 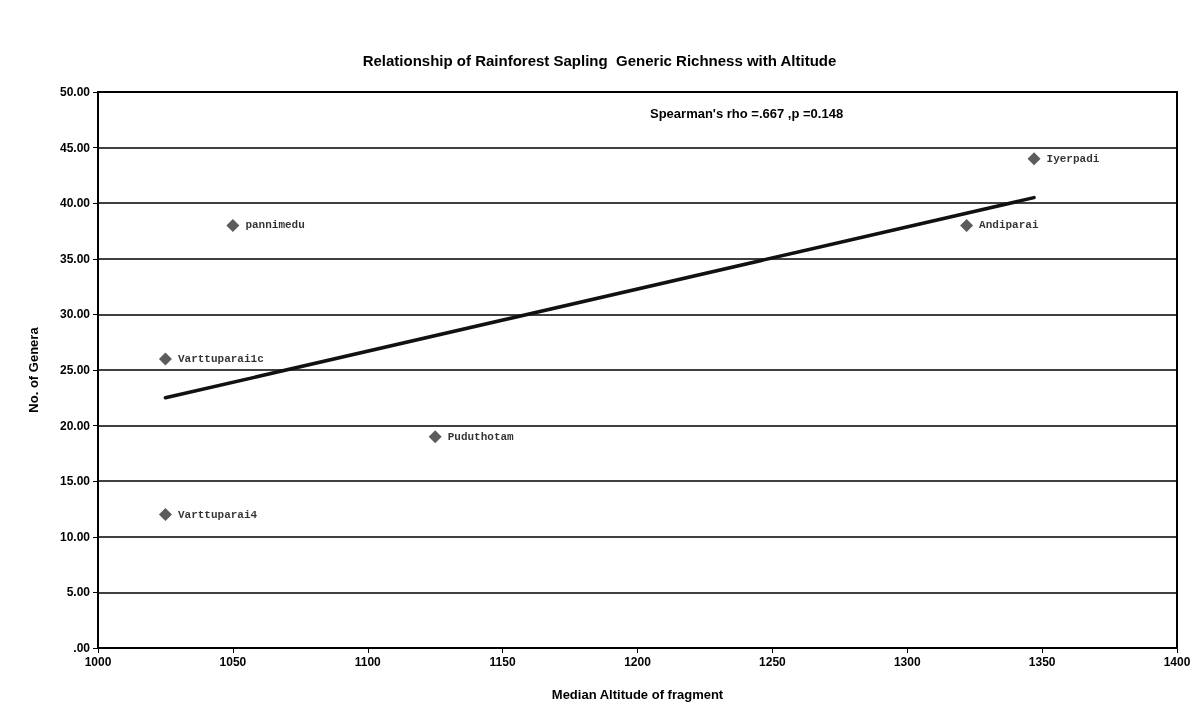 What do you see at coordinates (1177, 662) in the screenshot?
I see `x-tick-label: 1400` at bounding box center [1177, 662].